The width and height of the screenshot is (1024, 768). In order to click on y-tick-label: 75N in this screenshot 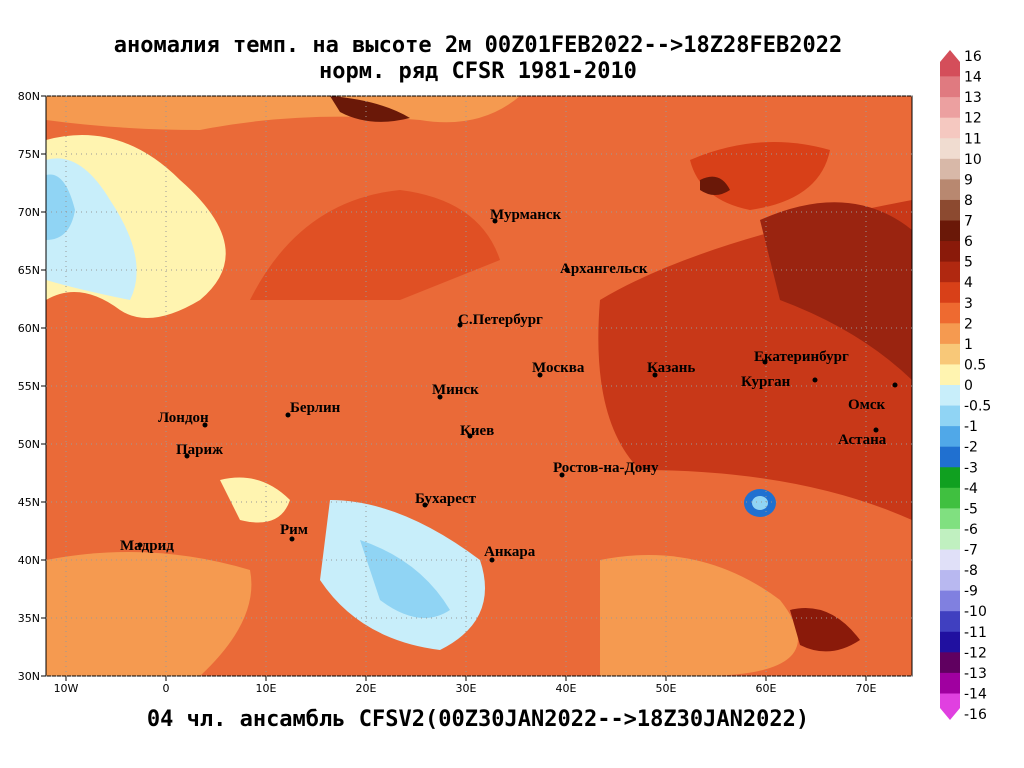, I will do `click(29, 154)`.